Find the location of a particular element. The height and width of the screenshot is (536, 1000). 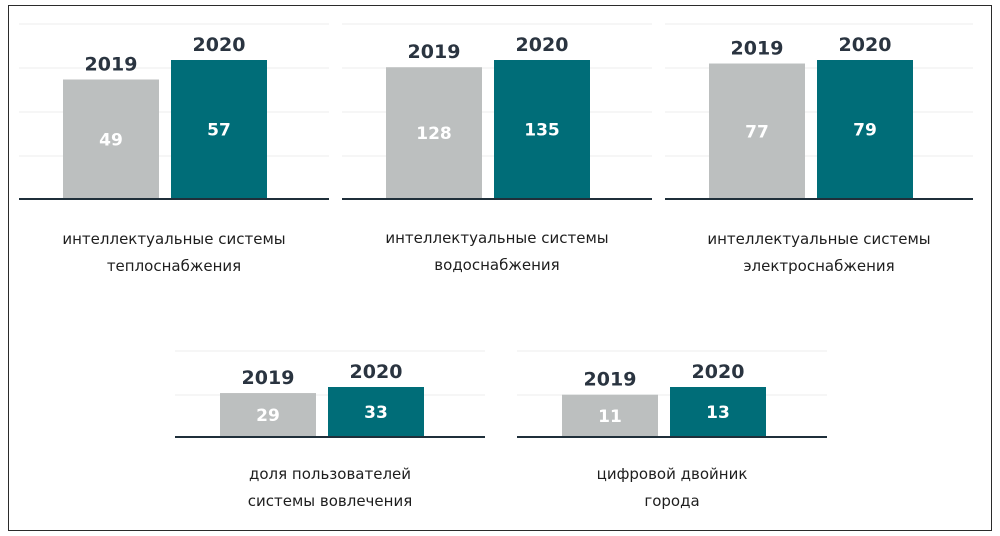

caption-line-1: доля пользователей is located at coordinates (330, 474).